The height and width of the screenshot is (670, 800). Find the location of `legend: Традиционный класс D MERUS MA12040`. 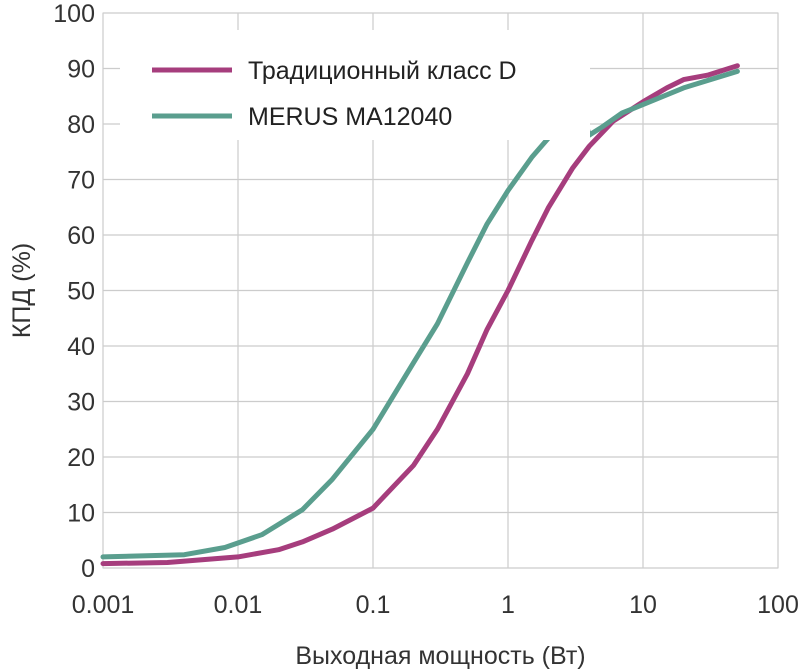

legend: Традиционный класс D MERUS MA12040 is located at coordinates (355, 85).